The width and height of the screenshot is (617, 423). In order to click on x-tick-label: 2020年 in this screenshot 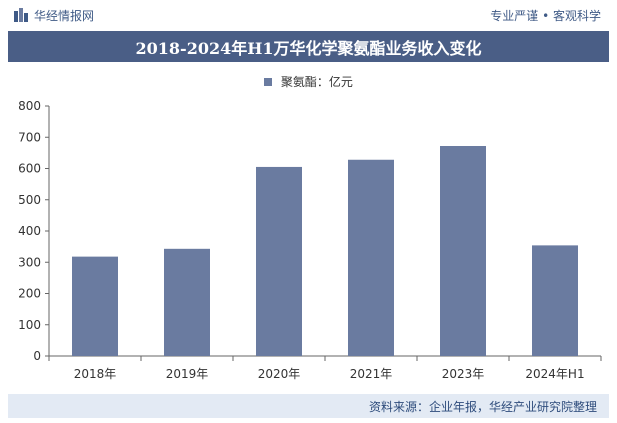, I will do `click(279, 374)`.